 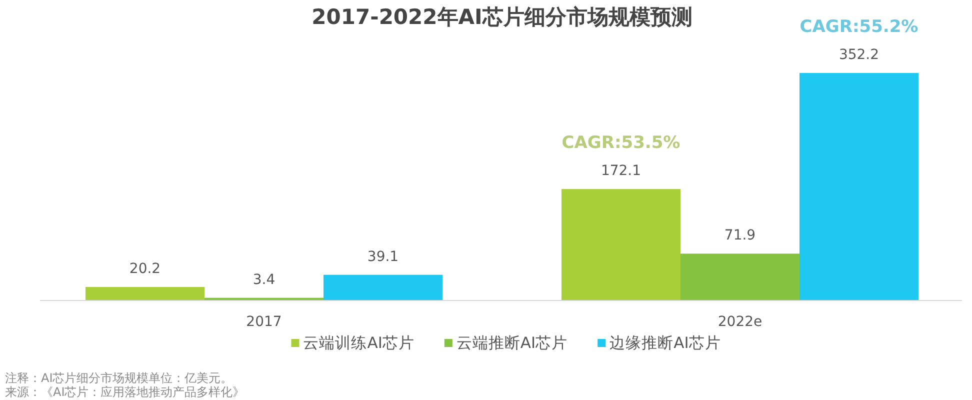 What do you see at coordinates (512, 343) in the screenshot?
I see `legend-label: 云端推断AI芯片` at bounding box center [512, 343].